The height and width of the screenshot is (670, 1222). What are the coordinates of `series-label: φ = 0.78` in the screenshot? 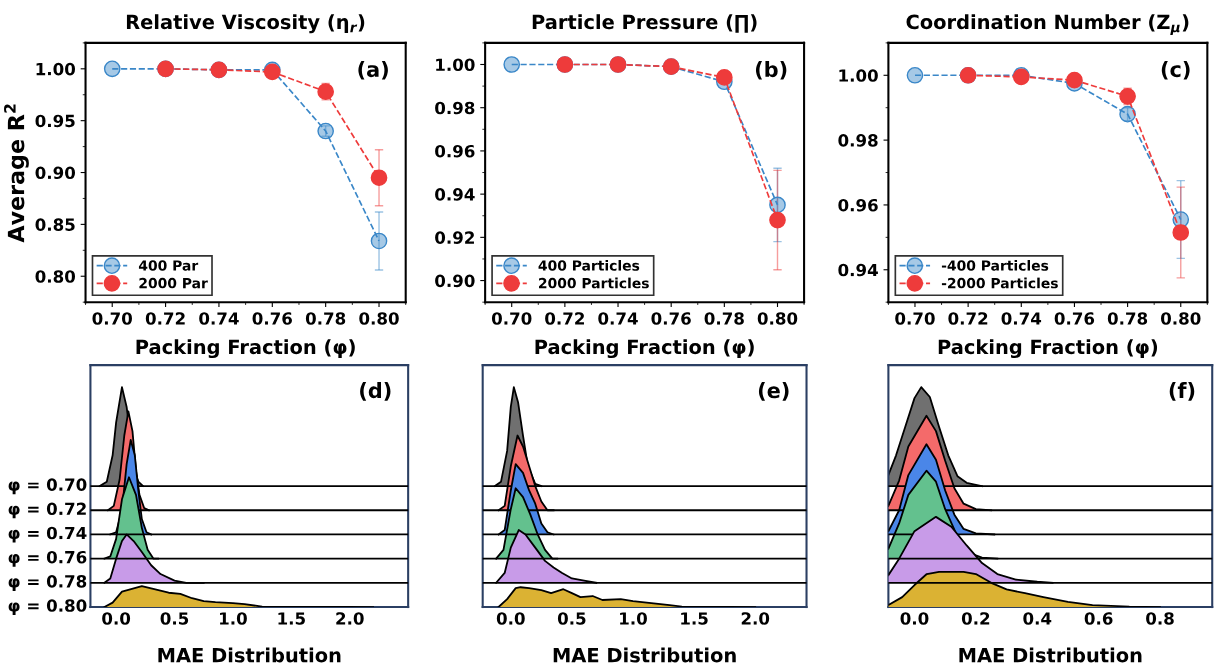 It's located at (47, 583).